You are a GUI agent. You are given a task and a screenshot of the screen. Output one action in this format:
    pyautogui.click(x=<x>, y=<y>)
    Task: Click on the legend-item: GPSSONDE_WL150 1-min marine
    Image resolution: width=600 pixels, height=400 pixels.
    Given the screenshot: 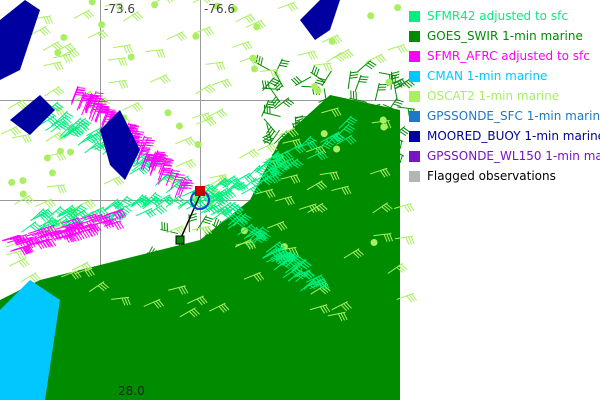 What is the action you would take?
    pyautogui.click(x=504, y=156)
    